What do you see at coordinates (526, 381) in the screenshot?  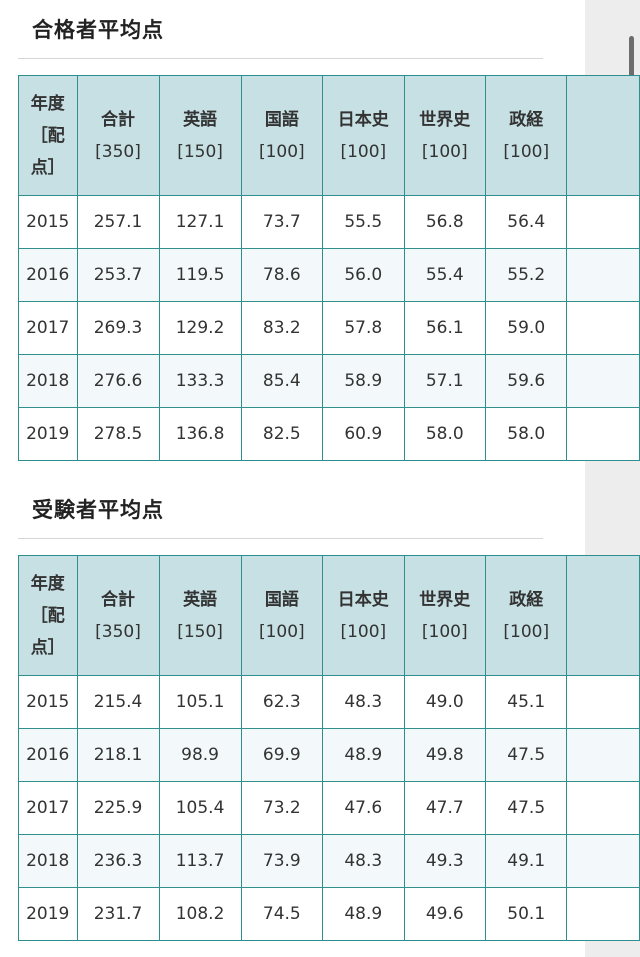 I see `cell-politics-economics: 59.6` at bounding box center [526, 381].